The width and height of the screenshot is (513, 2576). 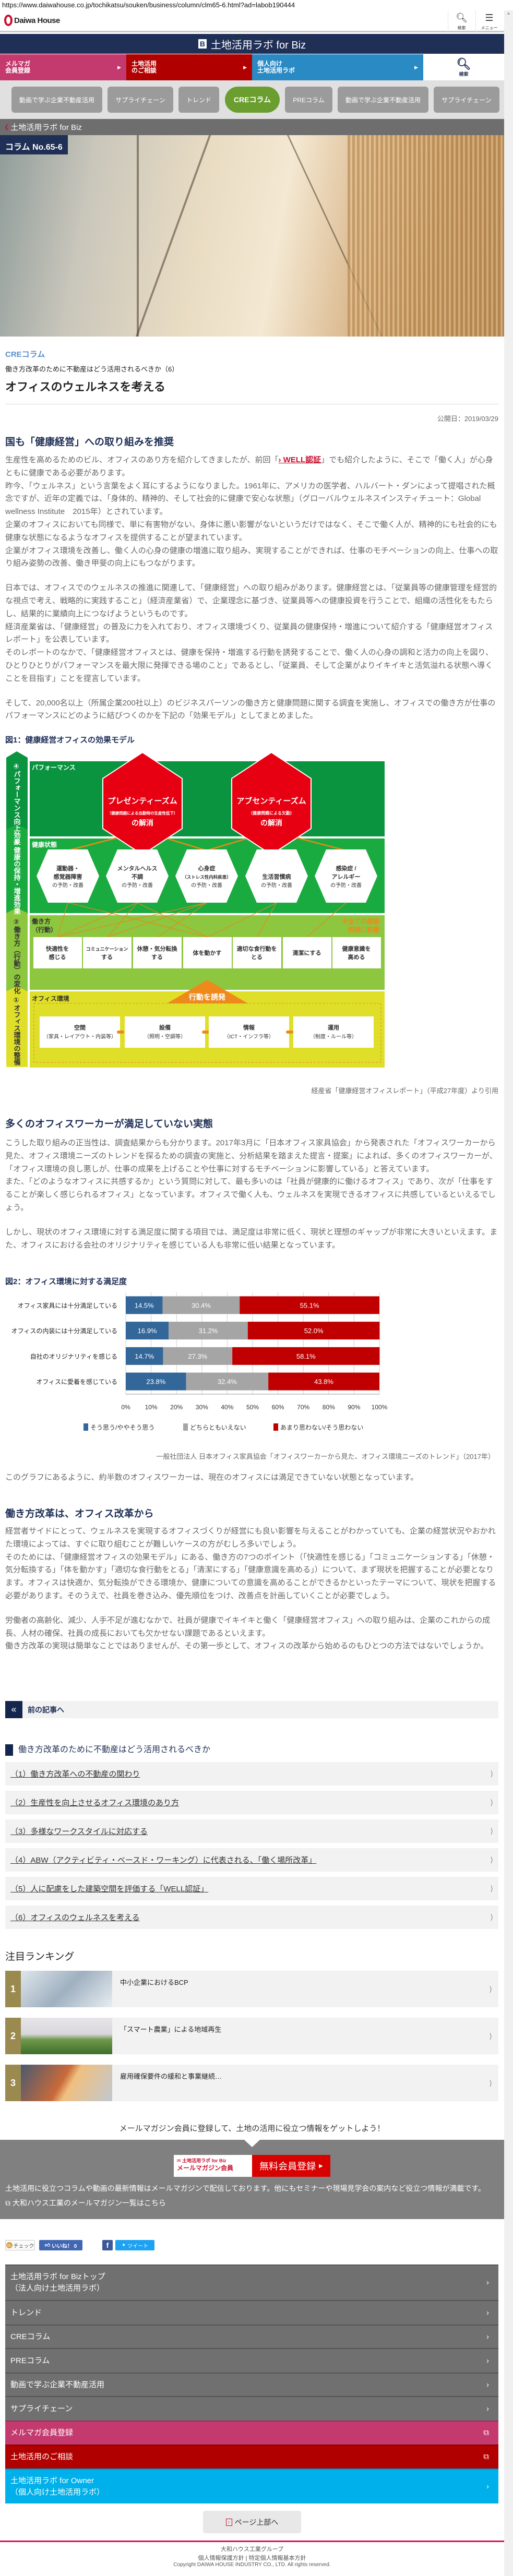 I want to click on mixi-check-button: m チェック, so click(x=20, y=2245).